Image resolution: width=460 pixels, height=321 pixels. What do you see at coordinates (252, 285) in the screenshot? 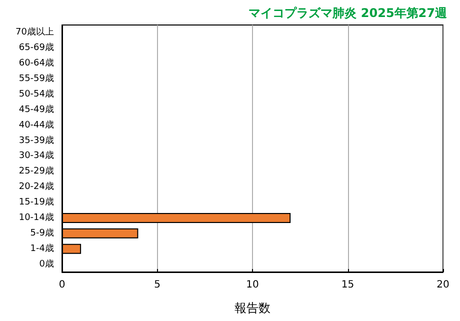
I see `x-tick-label: 10` at bounding box center [252, 285].